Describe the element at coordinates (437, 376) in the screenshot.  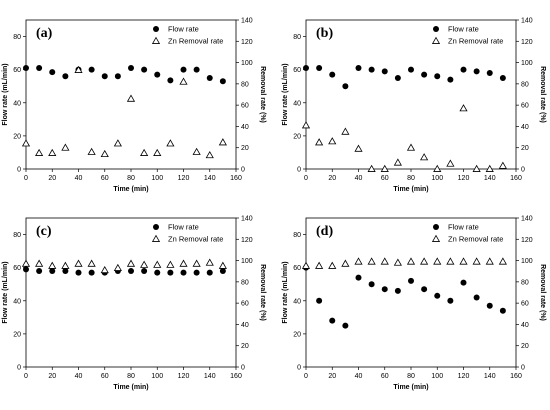
I see `x-tick-label: 100` at that location.